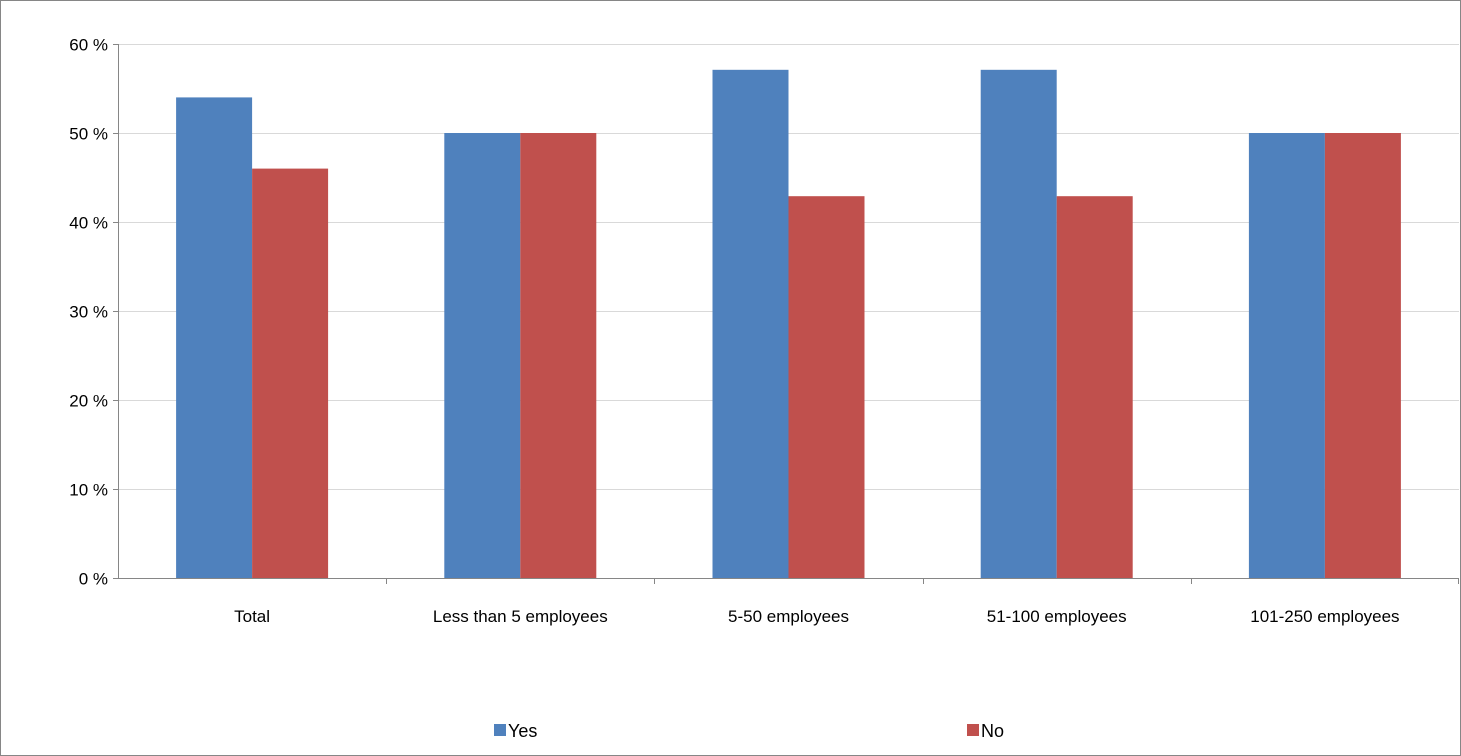  I want to click on y-axis: 0 % 10 % 20 % 30 % 40 % 50 % 60 %, so click(94, 312).